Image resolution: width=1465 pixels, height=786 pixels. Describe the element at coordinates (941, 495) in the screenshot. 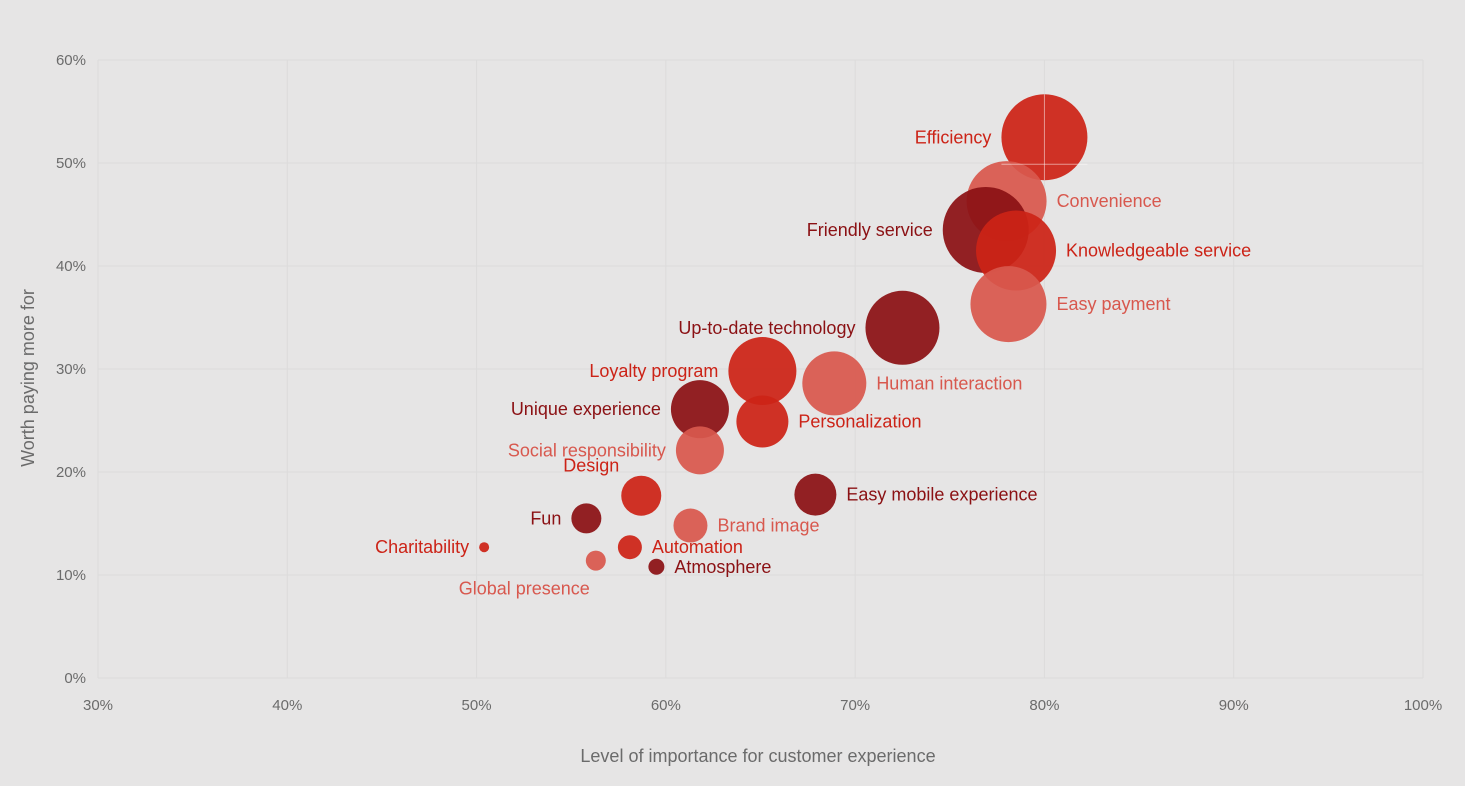

I see `bubble-label: Easy mobile experience` at that location.